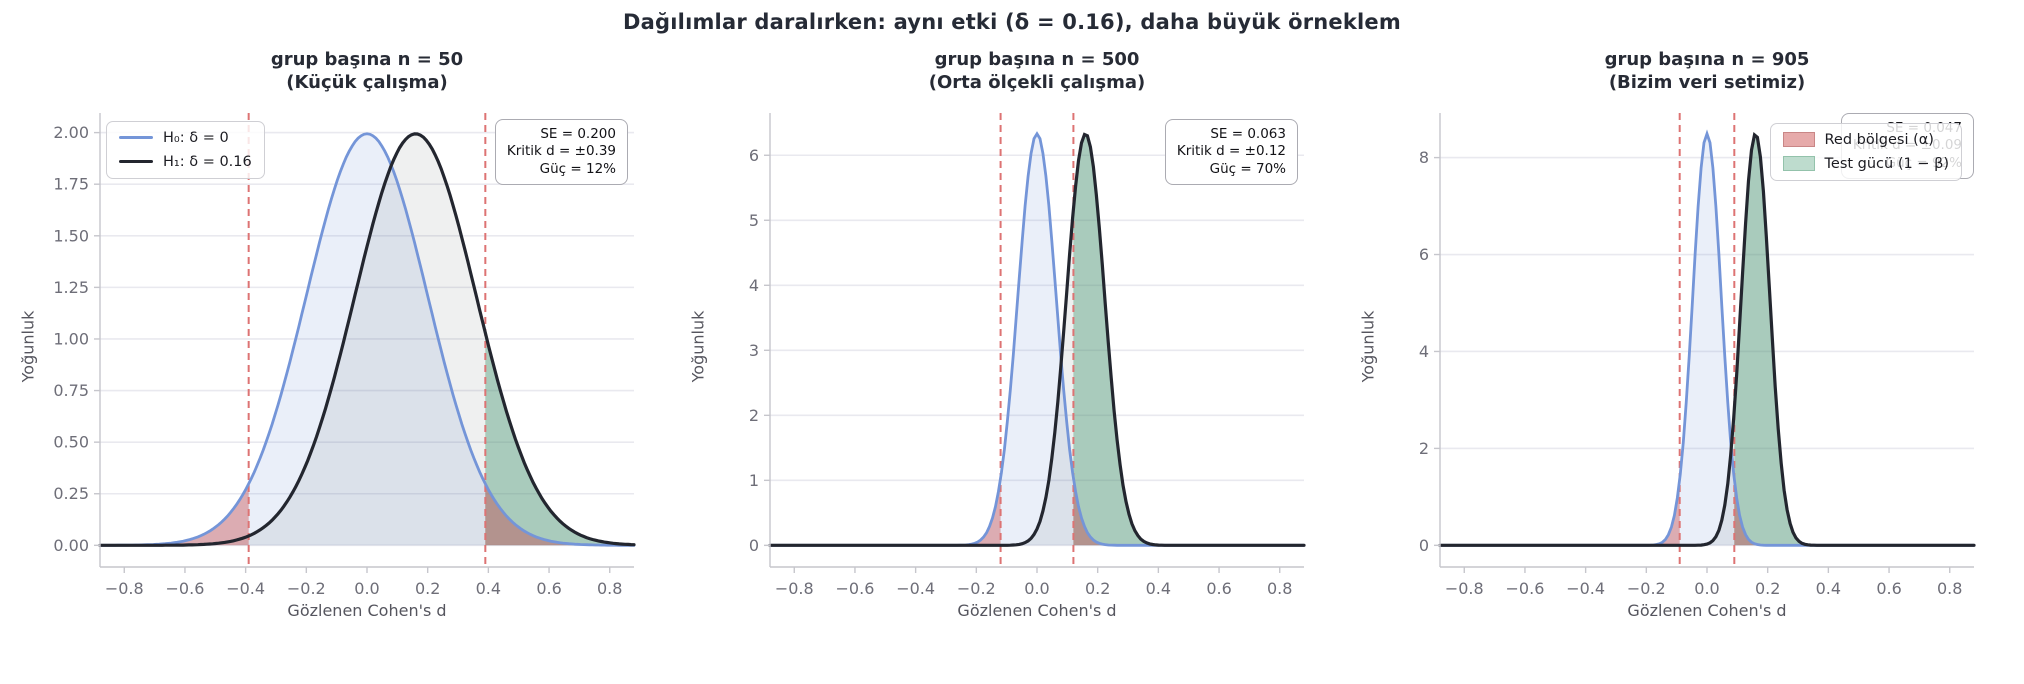 The image size is (2024, 684). Describe the element at coordinates (367, 83) in the screenshot. I see `subplot-title-line2: (Küçük çalışma)` at that location.